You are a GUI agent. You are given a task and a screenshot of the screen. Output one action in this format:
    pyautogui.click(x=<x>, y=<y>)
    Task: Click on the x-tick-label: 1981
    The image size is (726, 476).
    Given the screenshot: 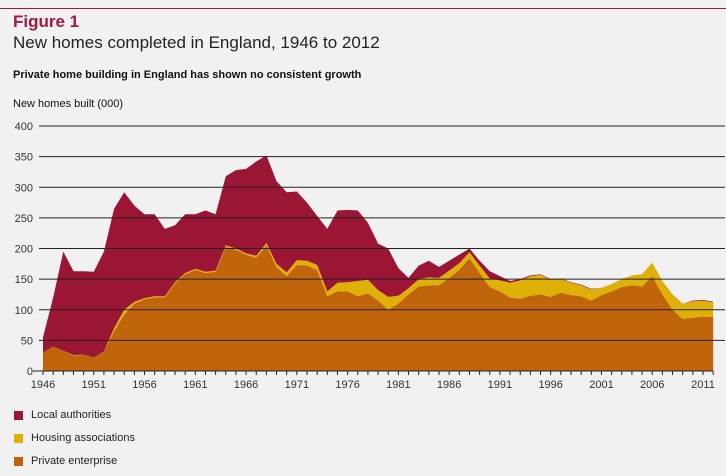 What is the action you would take?
    pyautogui.click(x=398, y=385)
    